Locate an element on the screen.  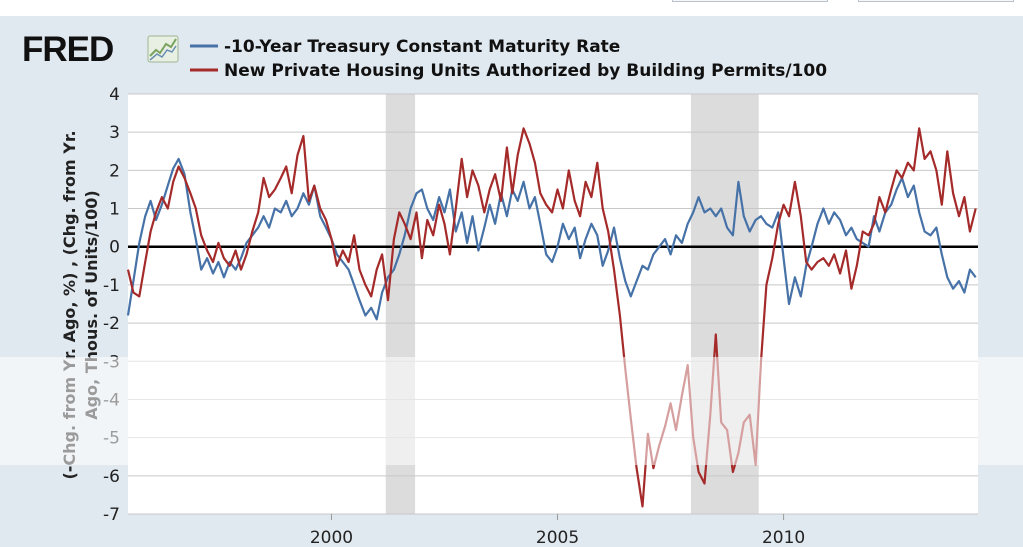
y-tick-label: -1 is located at coordinates (111, 286).